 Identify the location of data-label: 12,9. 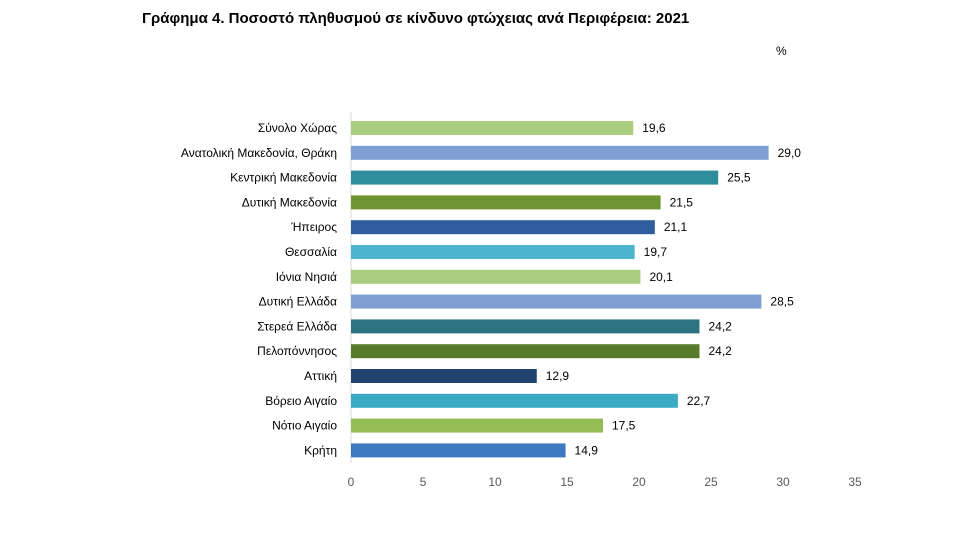
(558, 376).